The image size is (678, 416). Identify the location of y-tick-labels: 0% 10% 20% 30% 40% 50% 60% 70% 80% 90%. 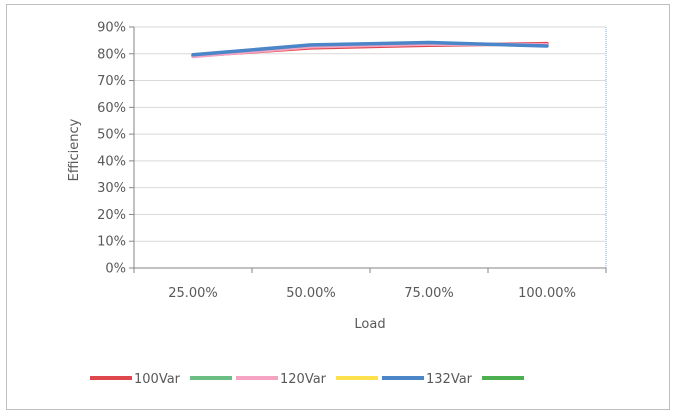
(111, 149).